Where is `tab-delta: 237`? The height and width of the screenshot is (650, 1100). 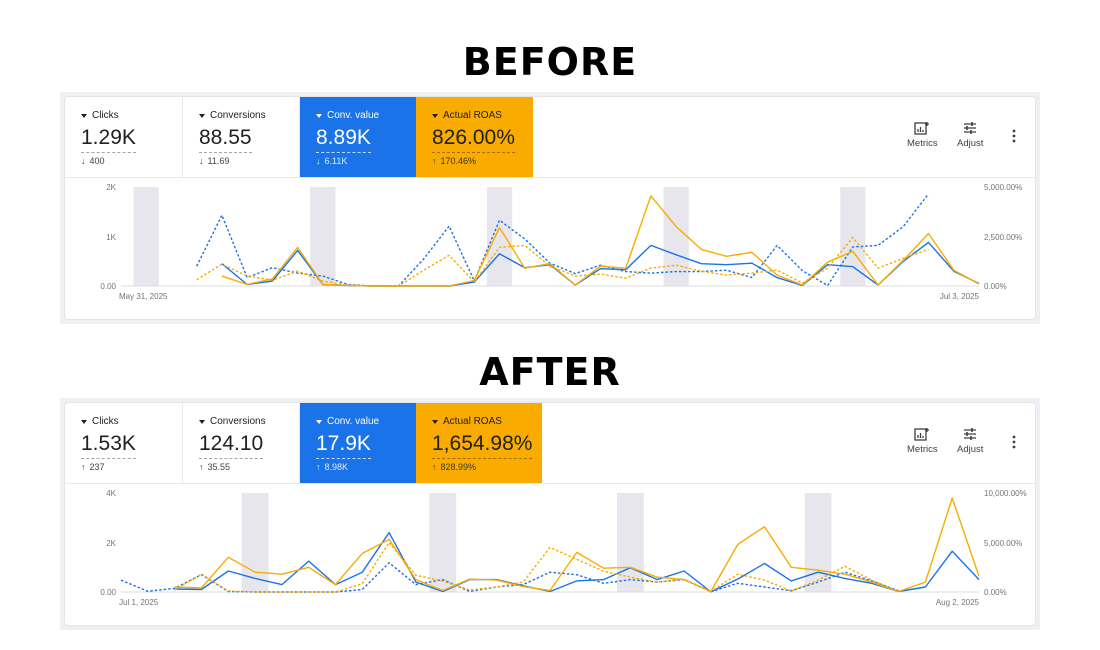
tab-delta: 237 is located at coordinates (97, 467).